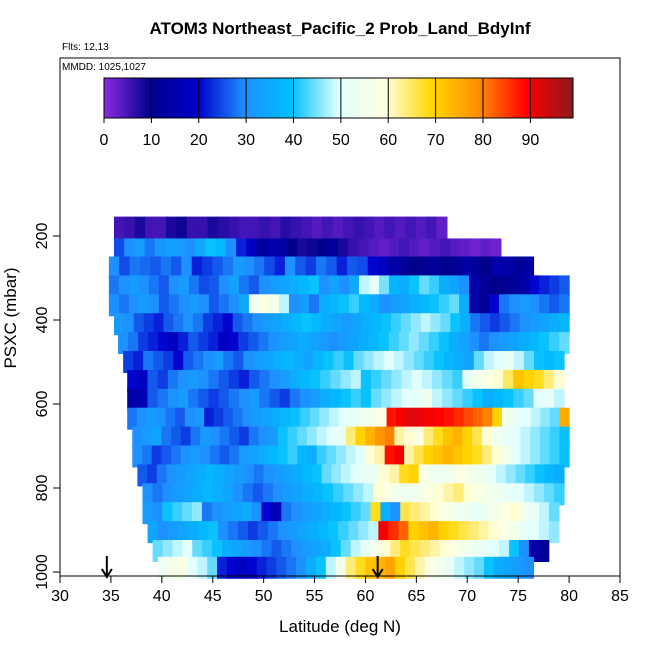 The image size is (650, 650). I want to click on colorbar-tick-label: 50, so click(341, 140).